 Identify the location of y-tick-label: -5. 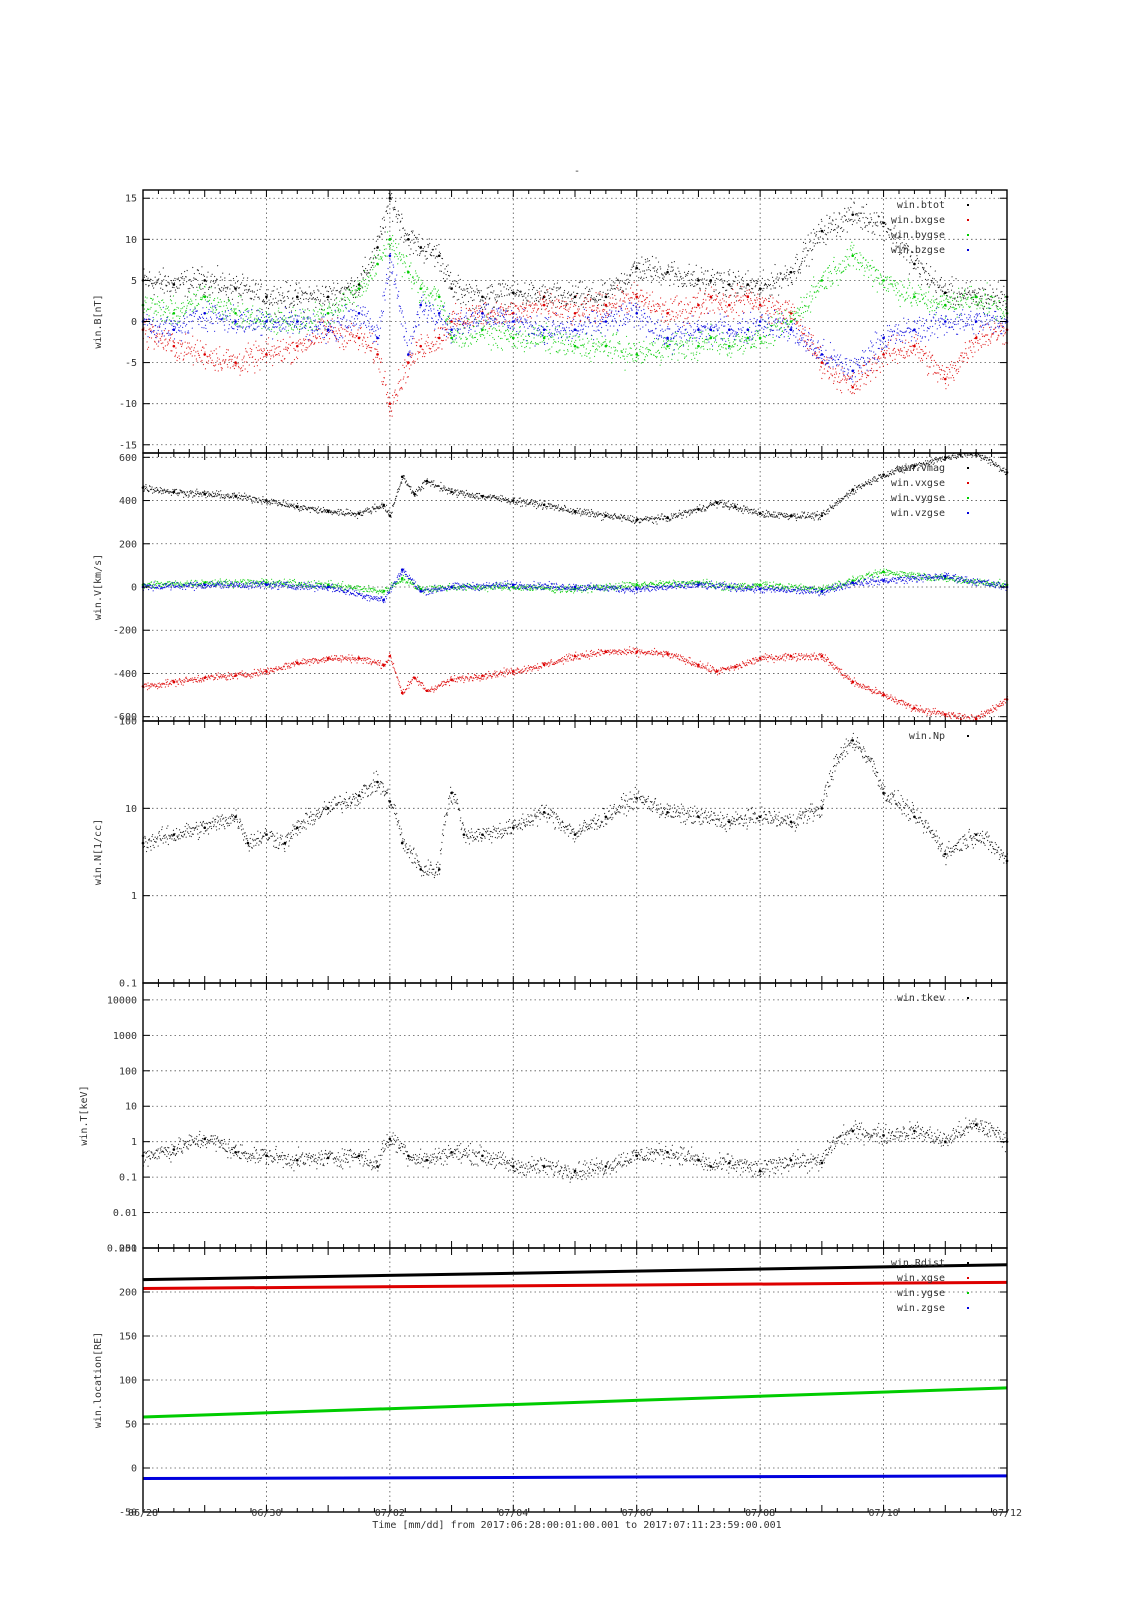
(131, 363).